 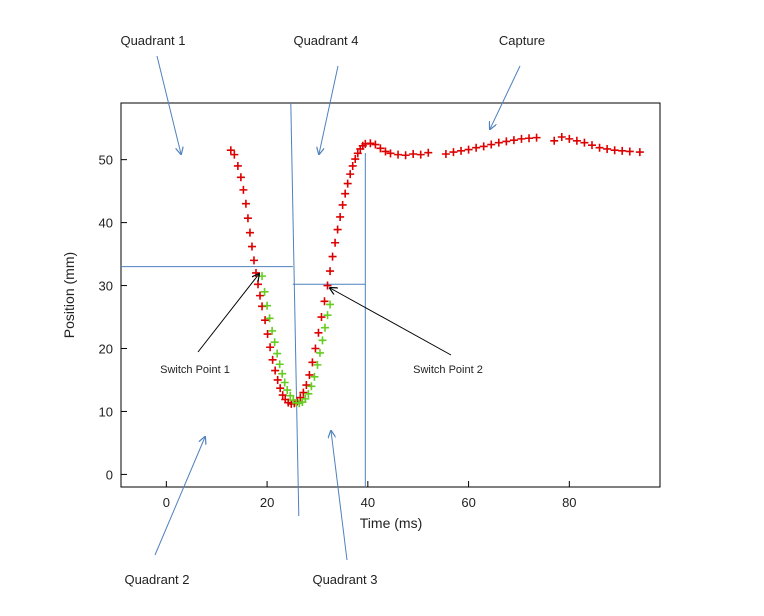 I want to click on x-tick-label: 20, so click(x=267, y=502).